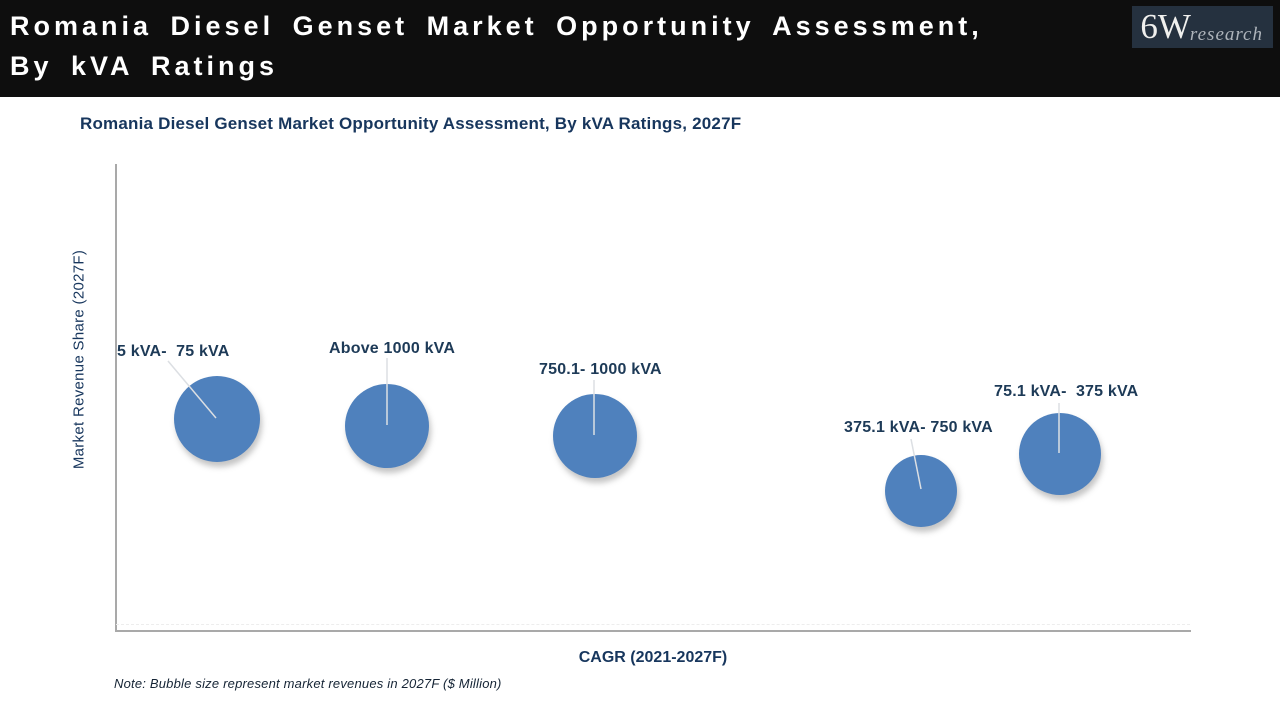  What do you see at coordinates (653, 657) in the screenshot?
I see `x-axis-label: CAGR (2021-2027F)` at bounding box center [653, 657].